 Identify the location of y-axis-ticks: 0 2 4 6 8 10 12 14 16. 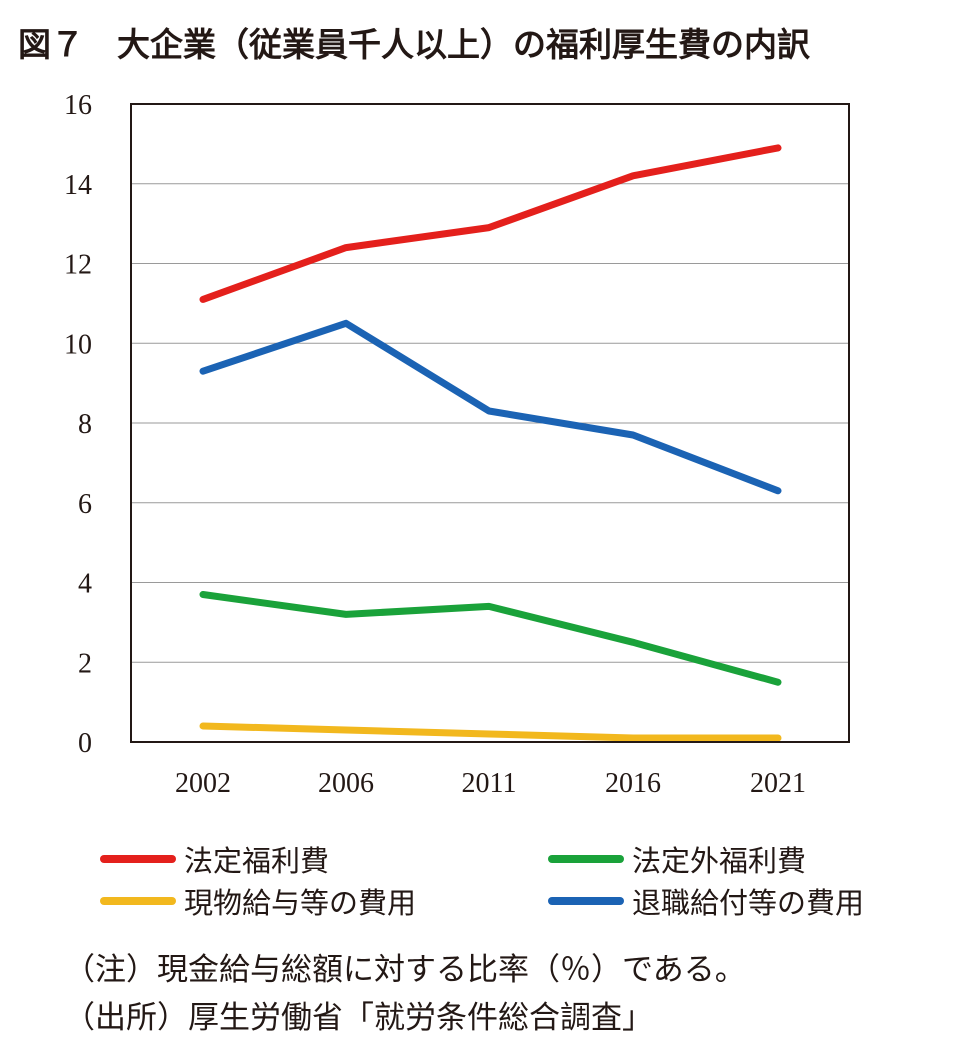
(78, 424).